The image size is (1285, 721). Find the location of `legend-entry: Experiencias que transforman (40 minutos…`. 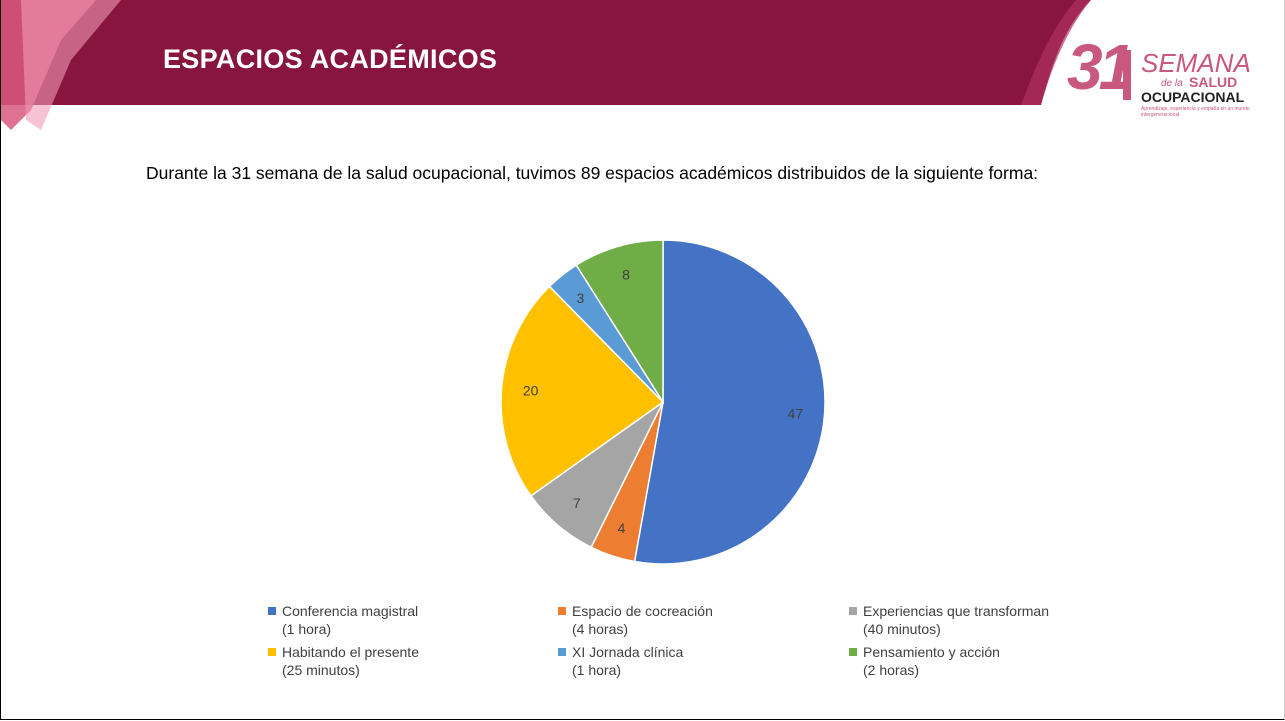

legend-entry: Experiencias que transforman (40 minutos… is located at coordinates (949, 620).